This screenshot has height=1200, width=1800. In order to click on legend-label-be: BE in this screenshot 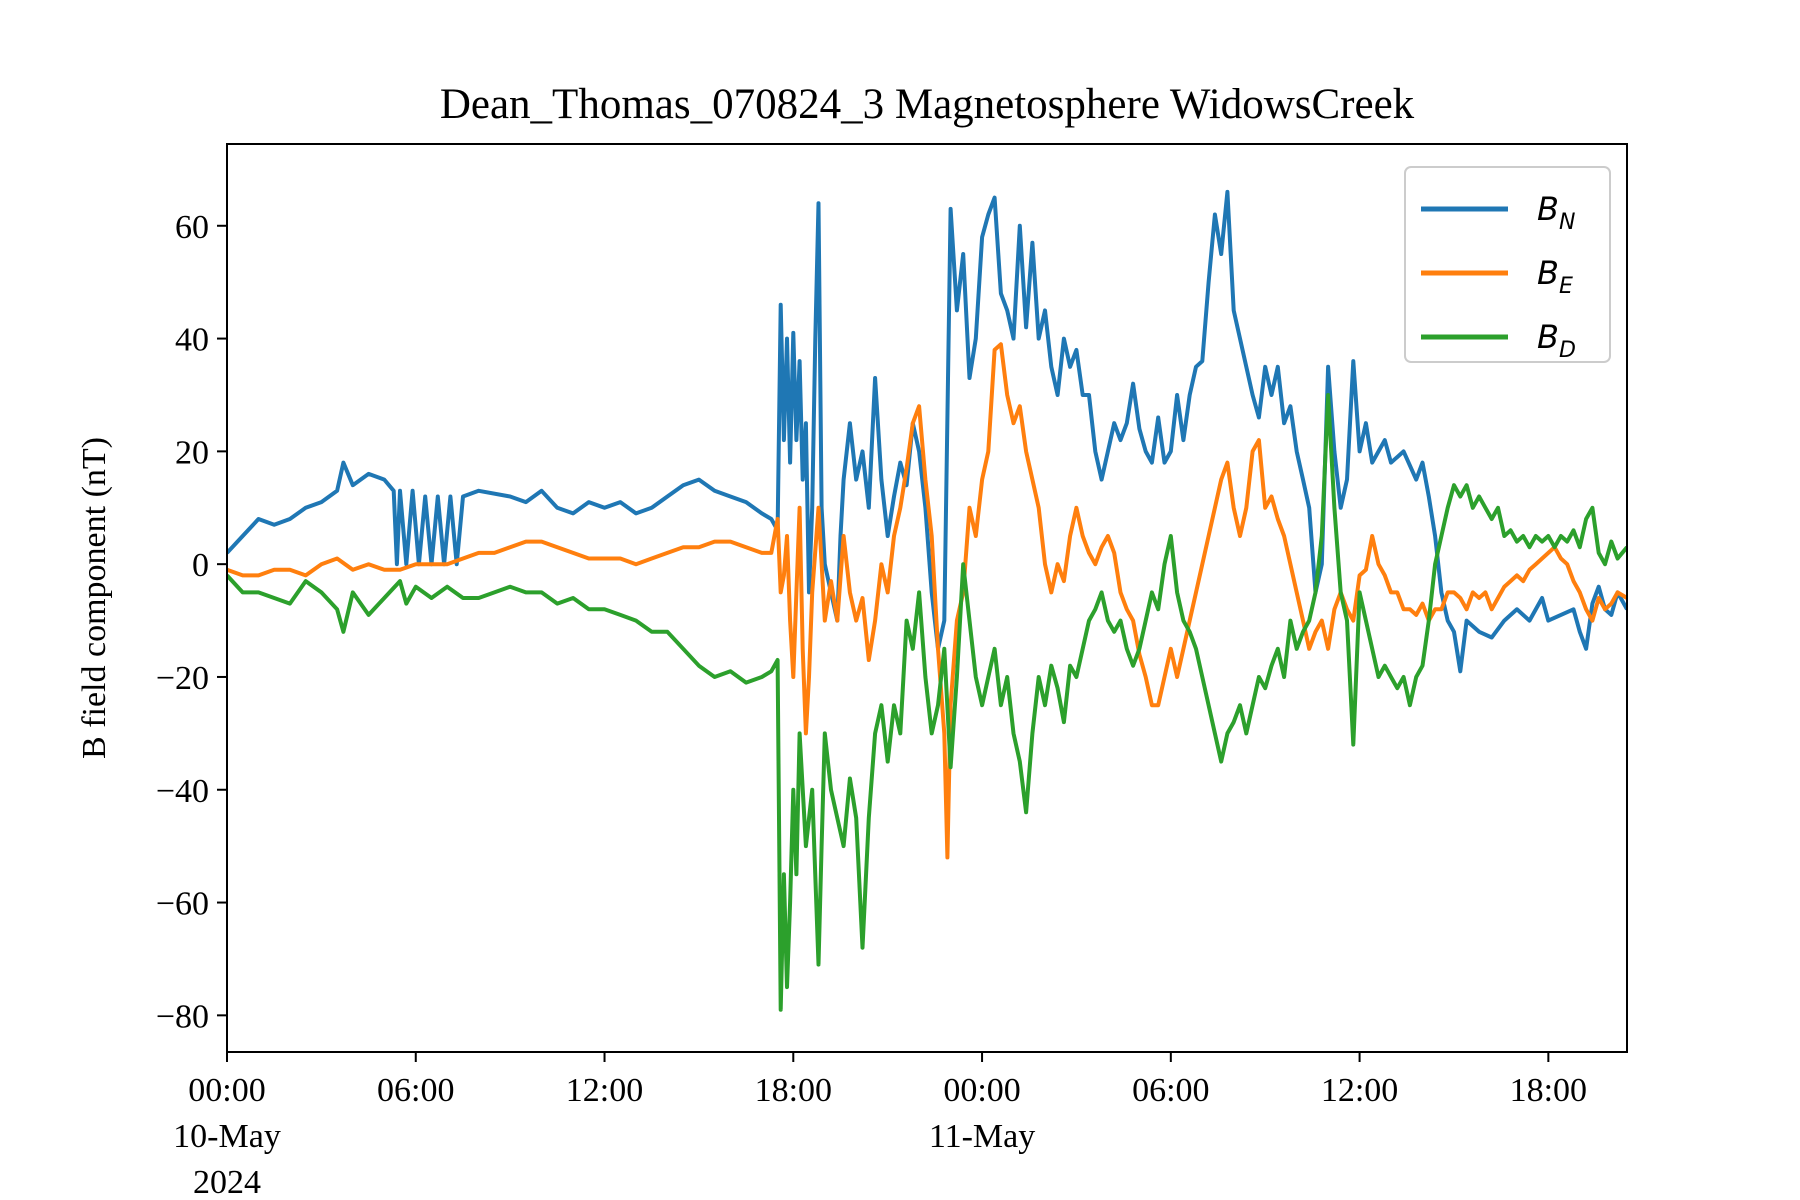, I will do `click(1555, 276)`.